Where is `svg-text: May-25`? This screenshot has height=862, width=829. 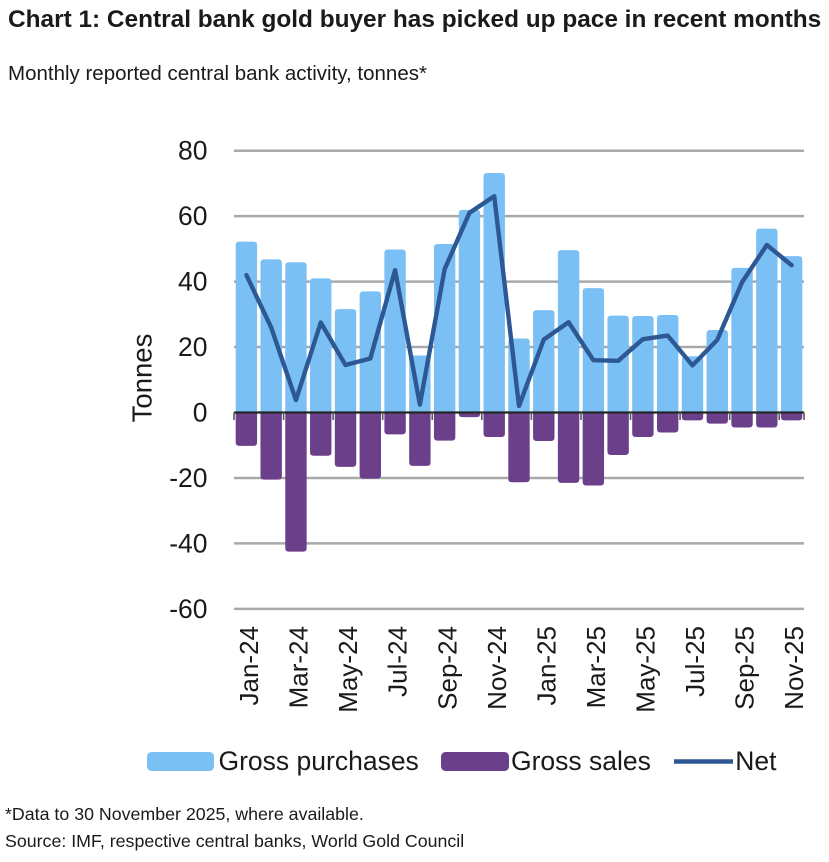
svg-text: May-25 is located at coordinates (646, 669).